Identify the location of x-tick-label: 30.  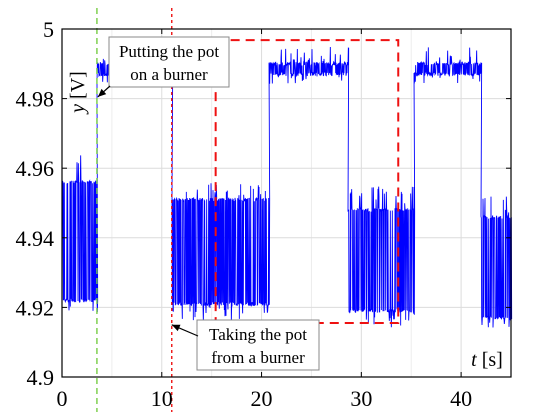
(361, 398).